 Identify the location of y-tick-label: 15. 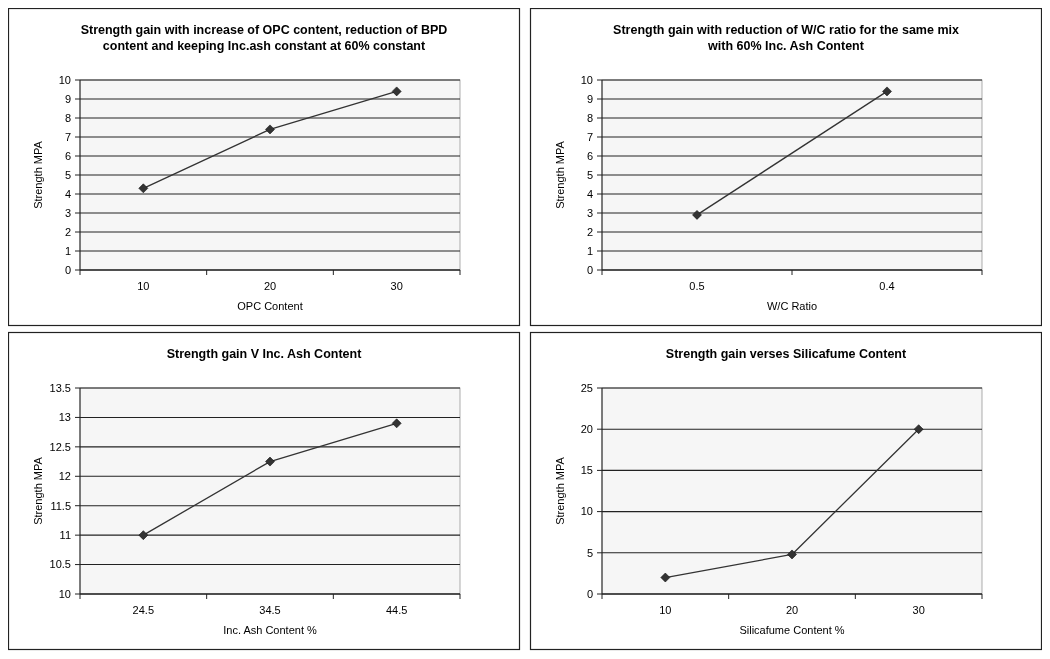
(586, 470).